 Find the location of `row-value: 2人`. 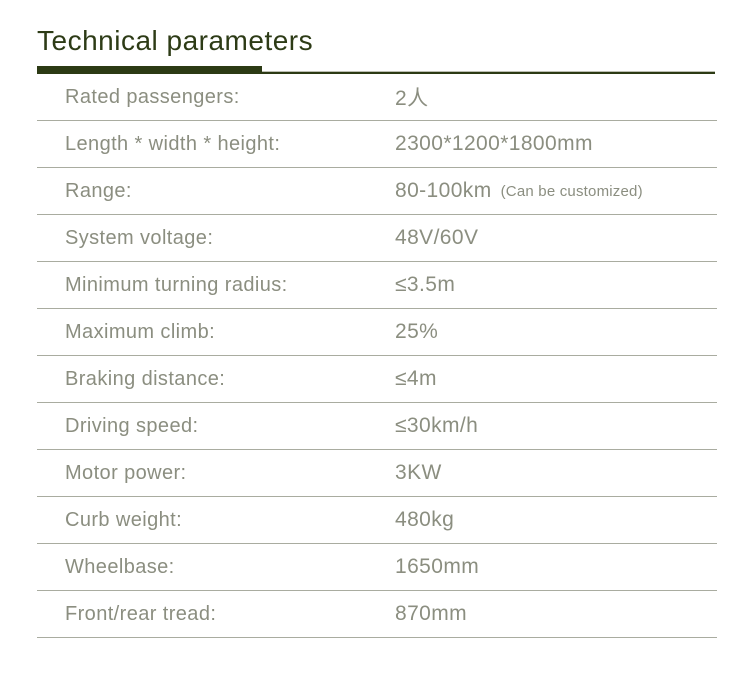

row-value: 2人 is located at coordinates (412, 98).